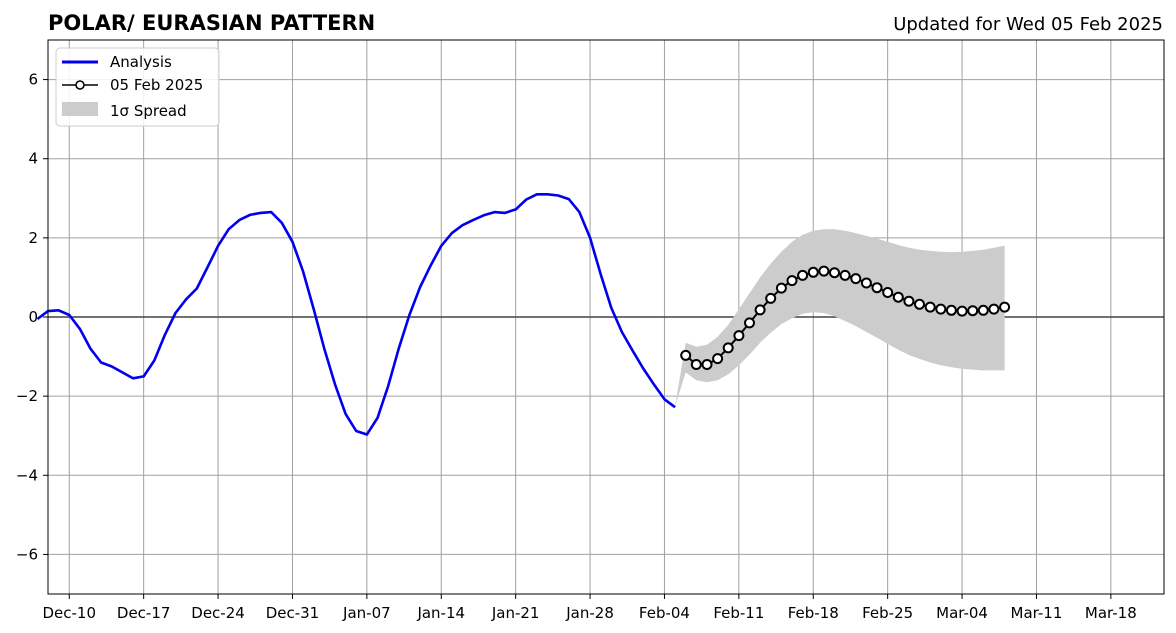 This screenshot has height=633, width=1176. I want to click on x-tick-label: Mar-04, so click(962, 613).